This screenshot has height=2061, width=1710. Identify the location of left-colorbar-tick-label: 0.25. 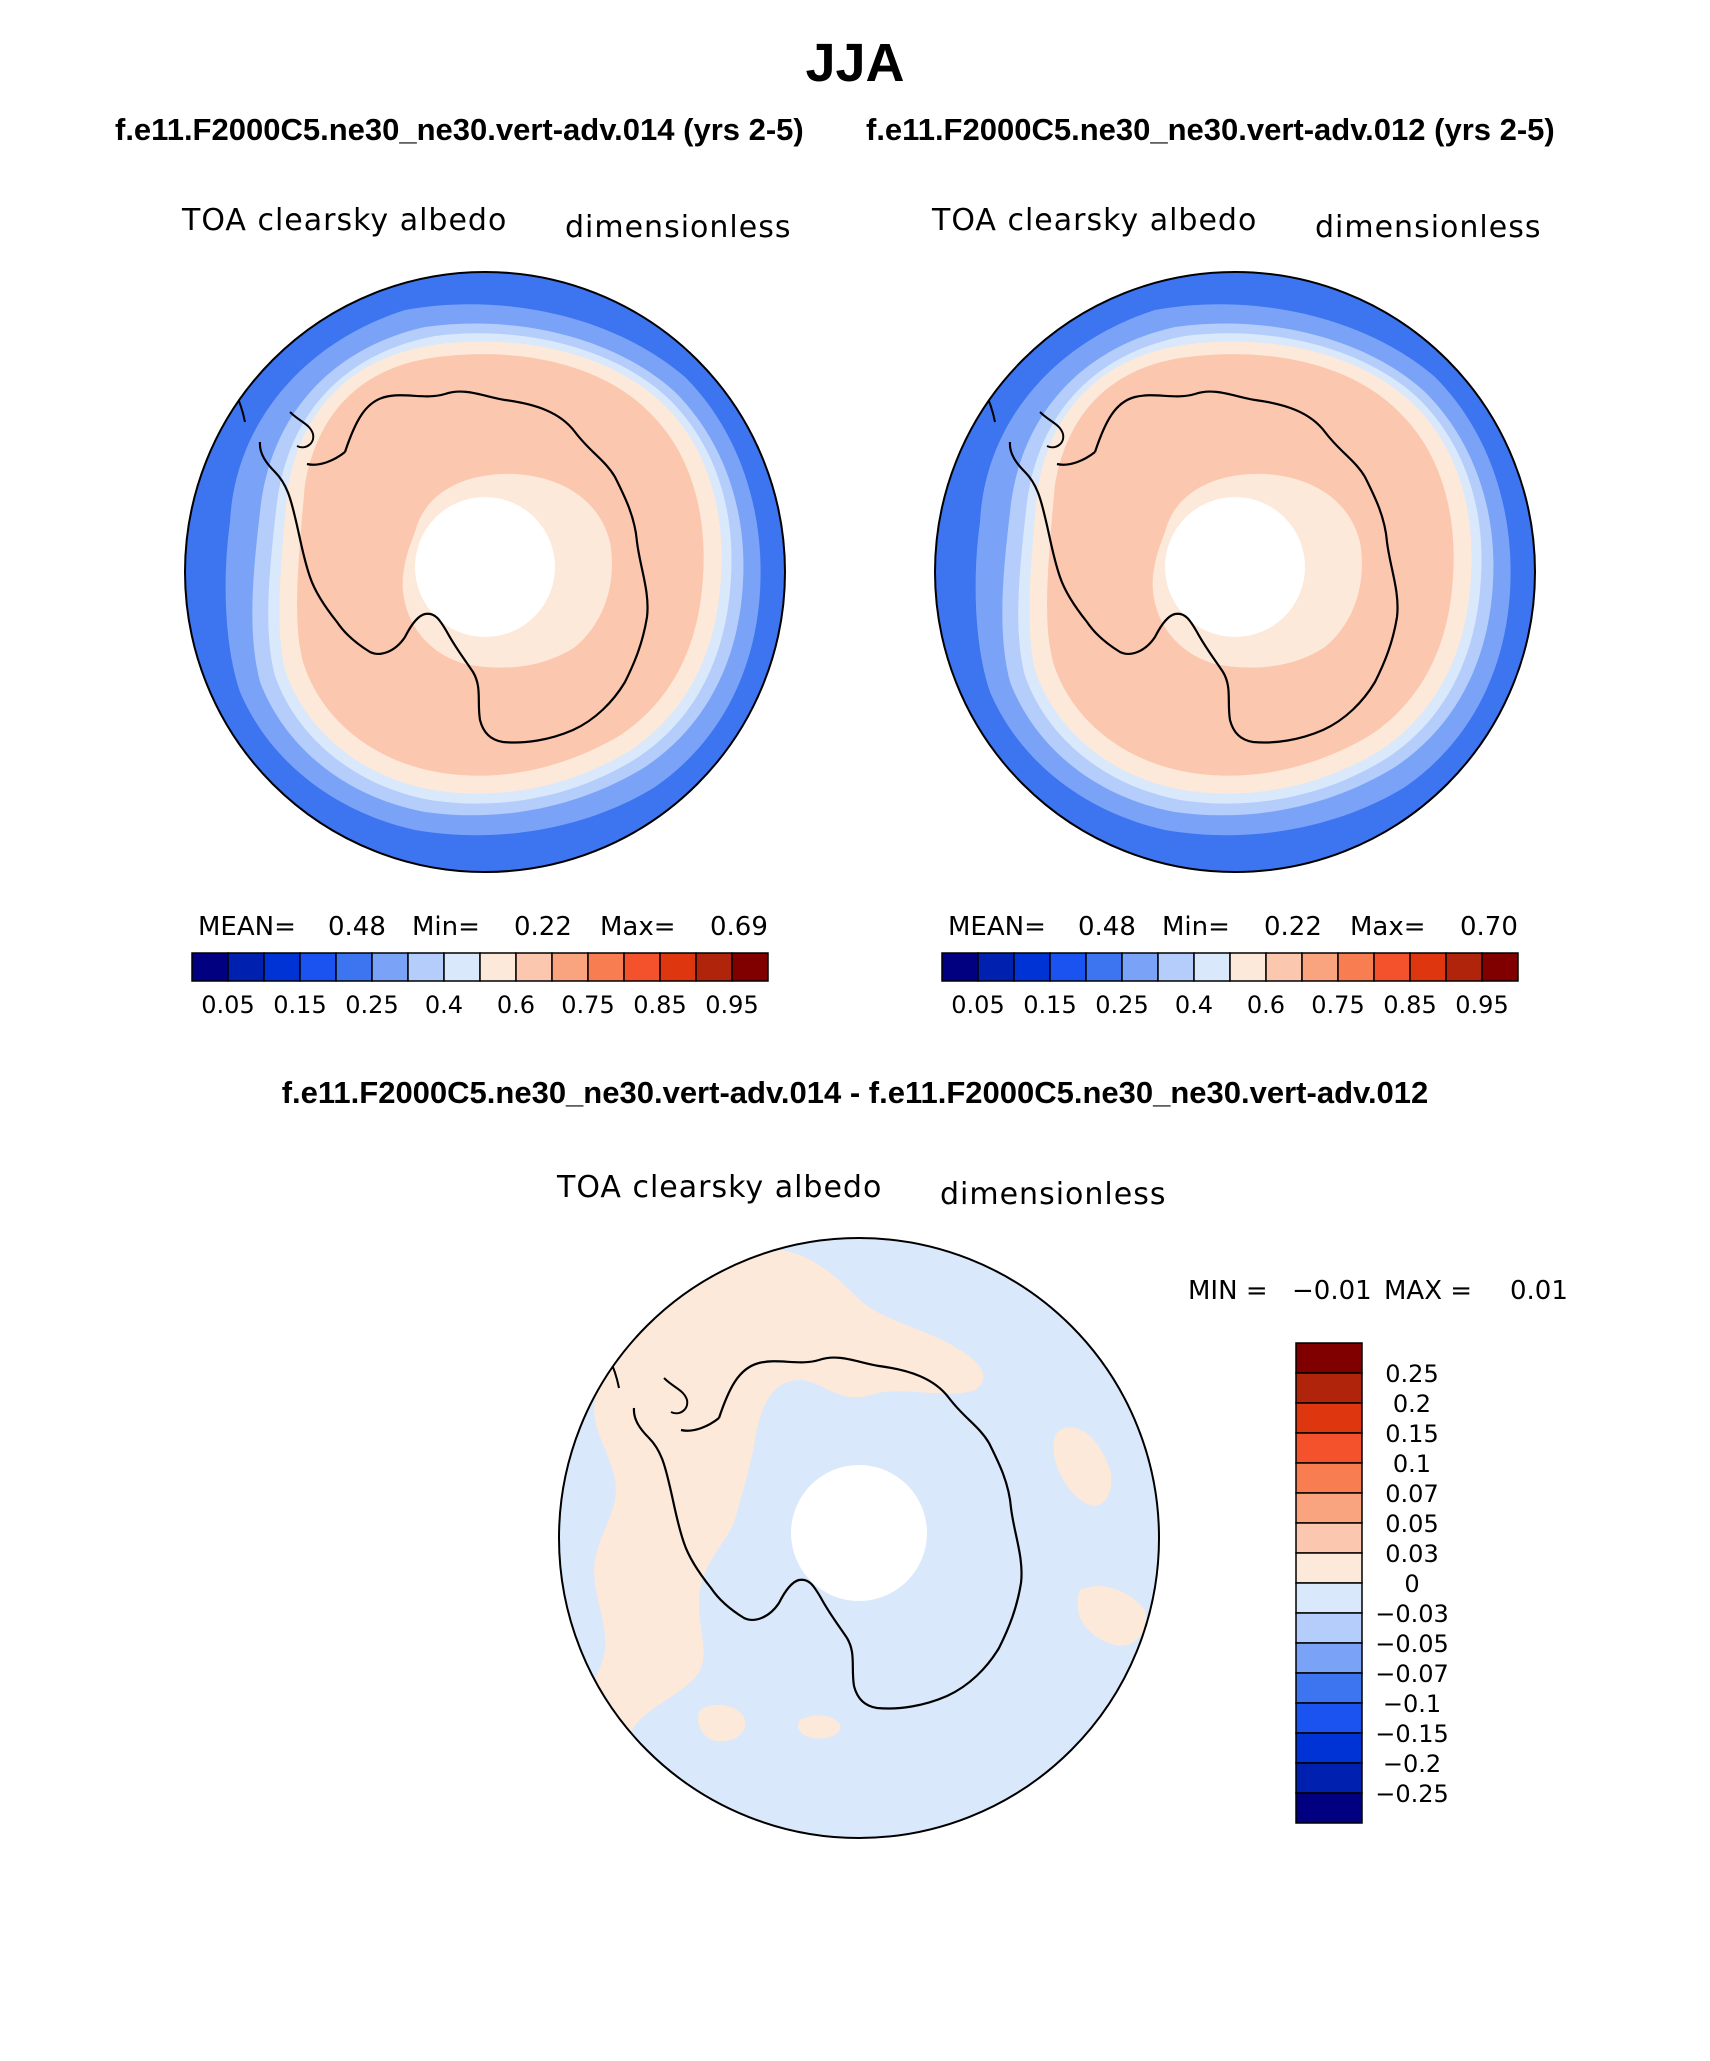
(371, 1005).